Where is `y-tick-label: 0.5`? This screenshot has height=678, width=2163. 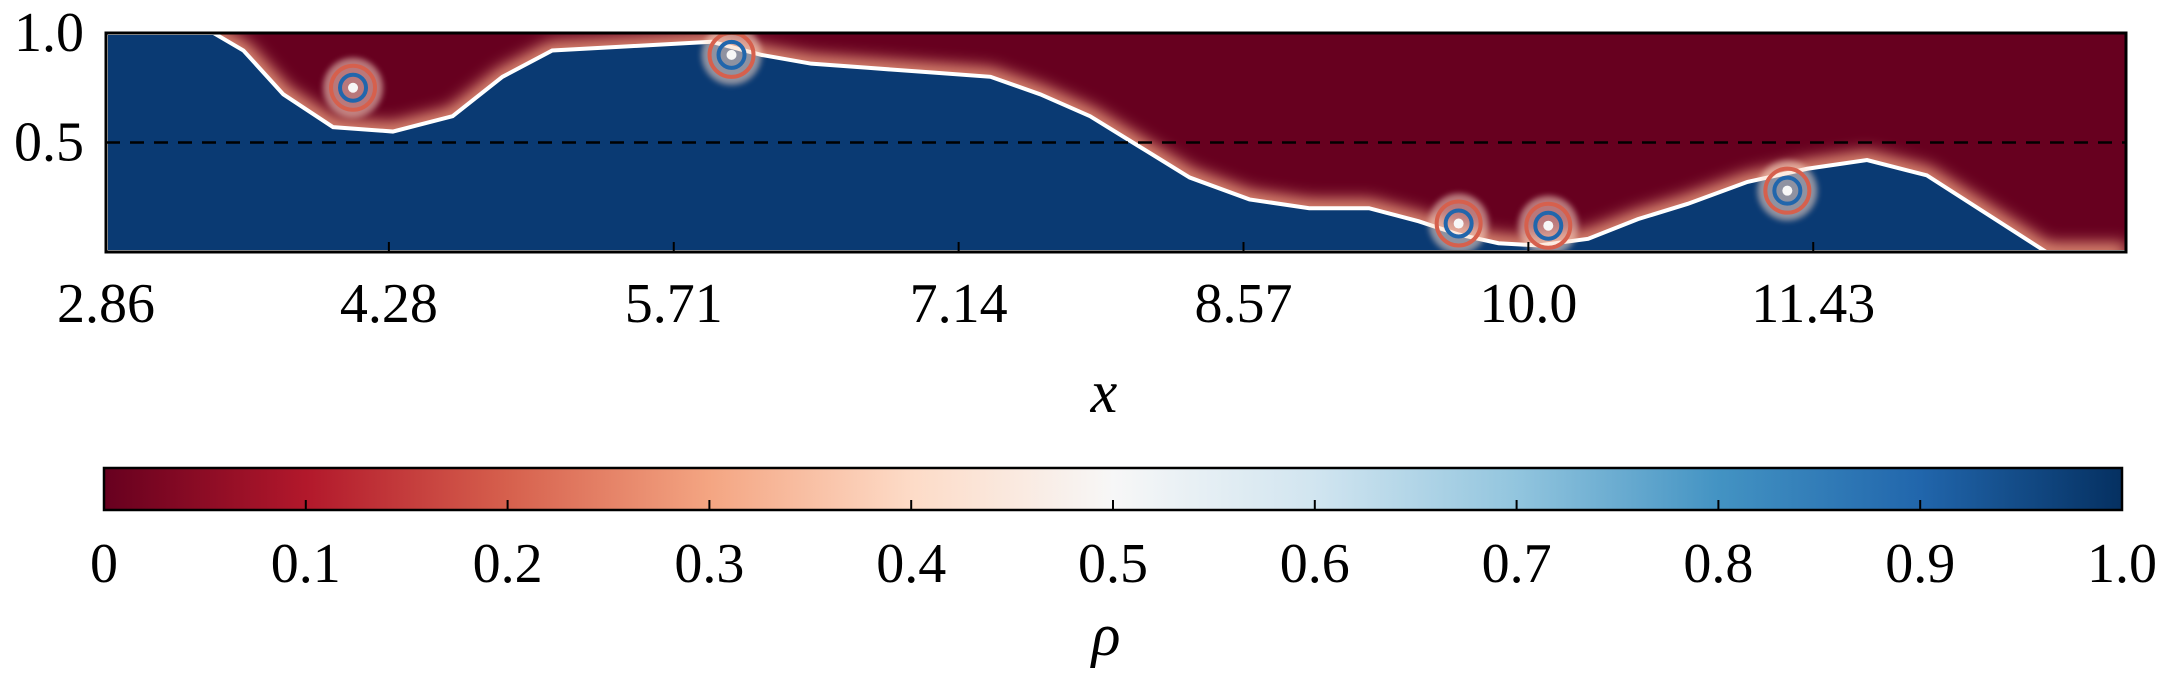
y-tick-label: 0.5 is located at coordinates (49, 143).